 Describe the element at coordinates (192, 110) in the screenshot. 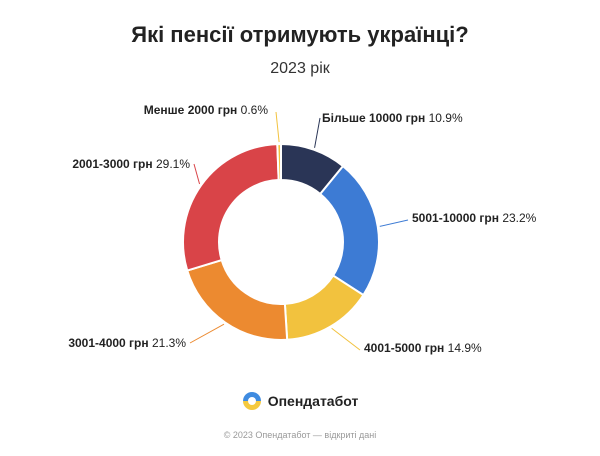

I see `slice-category: Менше 2000 грн` at that location.